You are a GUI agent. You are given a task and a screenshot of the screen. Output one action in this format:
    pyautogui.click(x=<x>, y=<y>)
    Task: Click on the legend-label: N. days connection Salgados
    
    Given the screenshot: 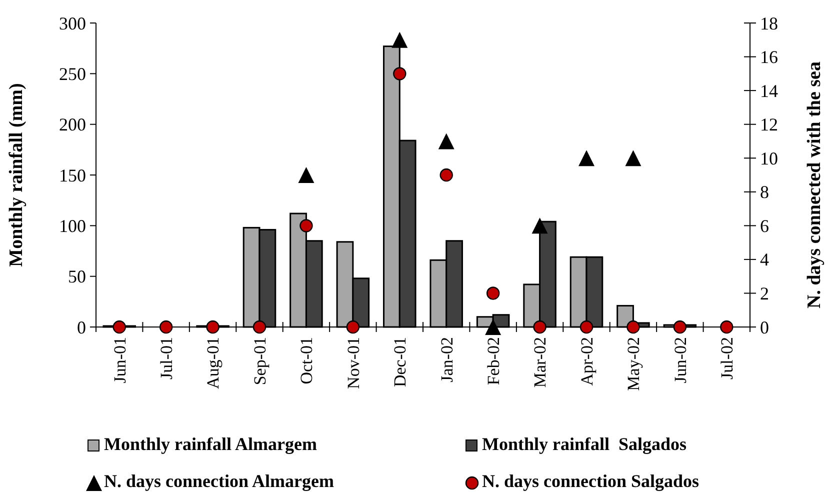 What is the action you would take?
    pyautogui.click(x=591, y=481)
    